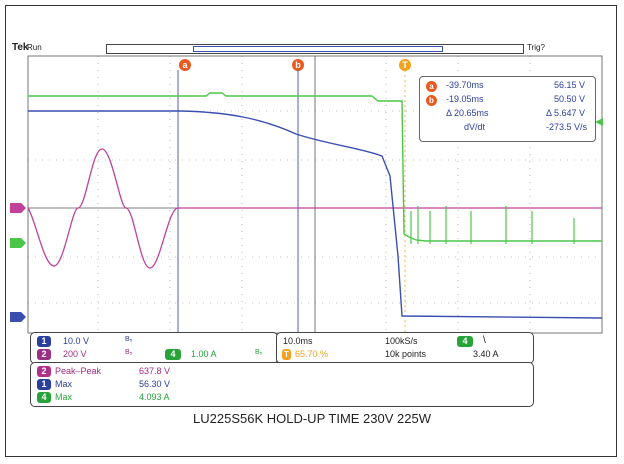 Image resolution: width=624 pixels, height=464 pixels. I want to click on cursor-a-marker: a, so click(185, 65).